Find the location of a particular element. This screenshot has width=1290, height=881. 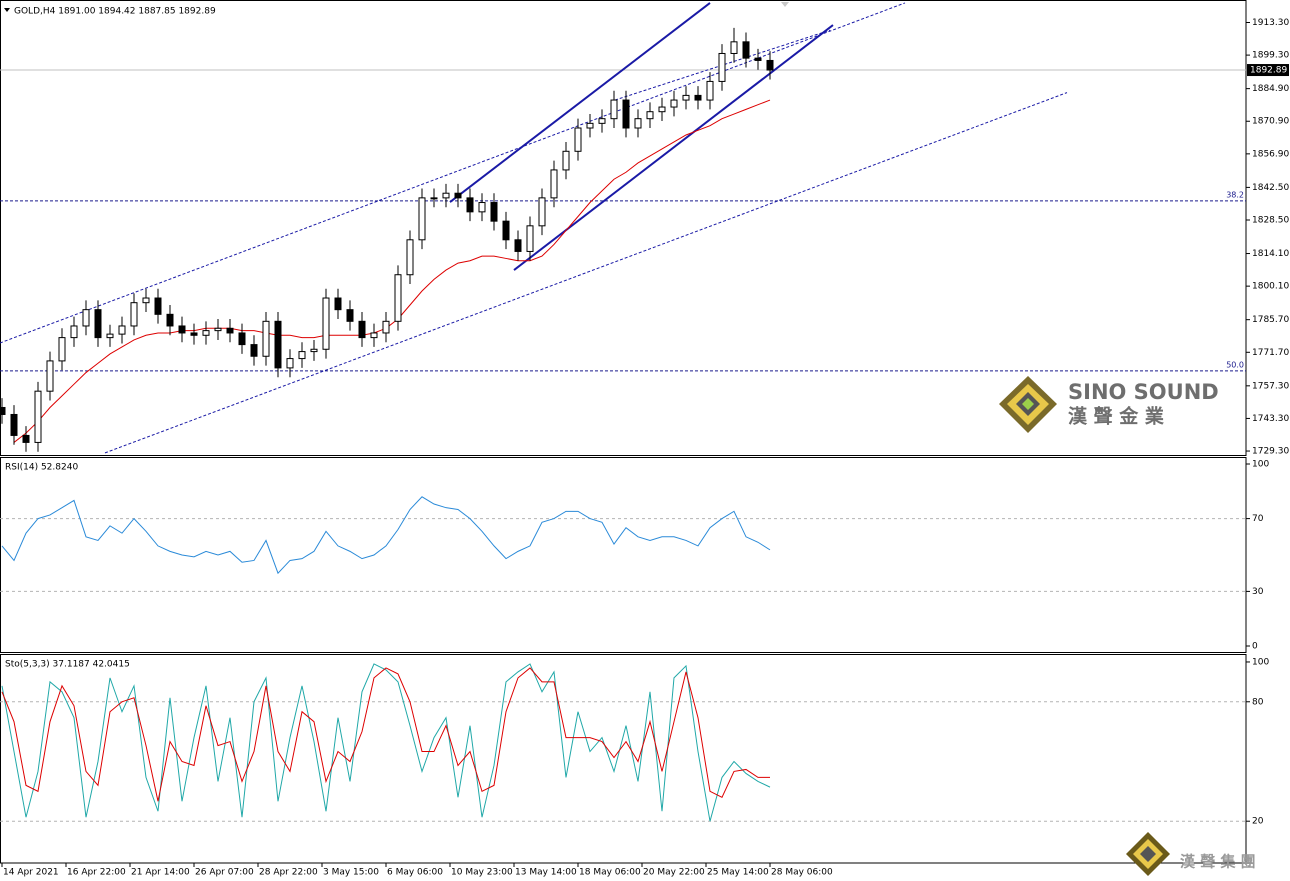

y-tick-label: 1743.30 is located at coordinates (1270, 419).